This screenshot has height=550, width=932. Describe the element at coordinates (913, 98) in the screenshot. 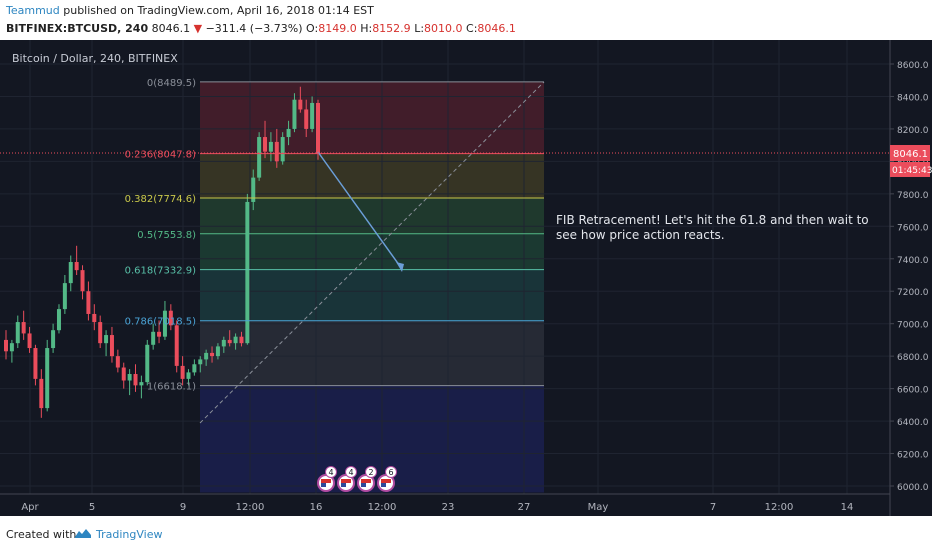

I see `price-tick-label: 8400.0` at that location.